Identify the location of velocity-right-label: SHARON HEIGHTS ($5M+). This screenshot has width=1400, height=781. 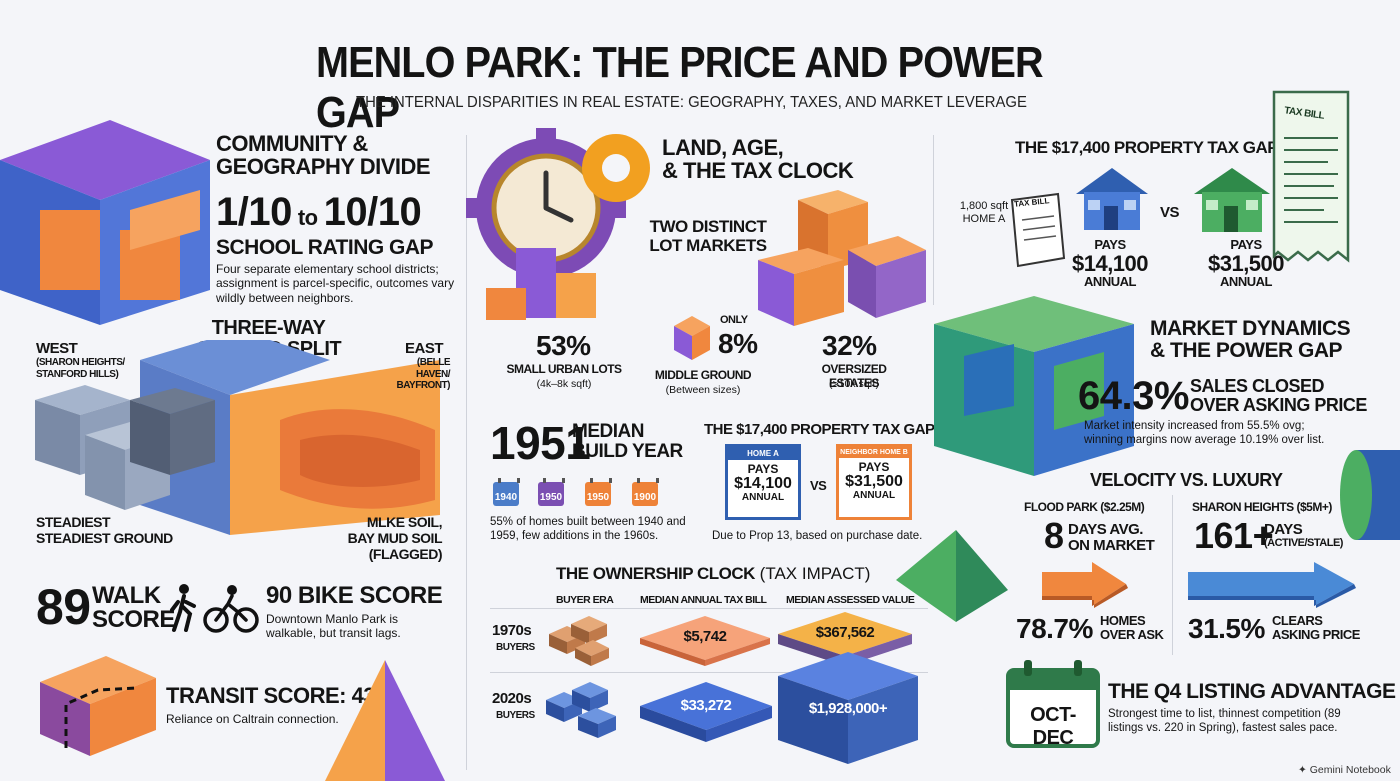
(1262, 507).